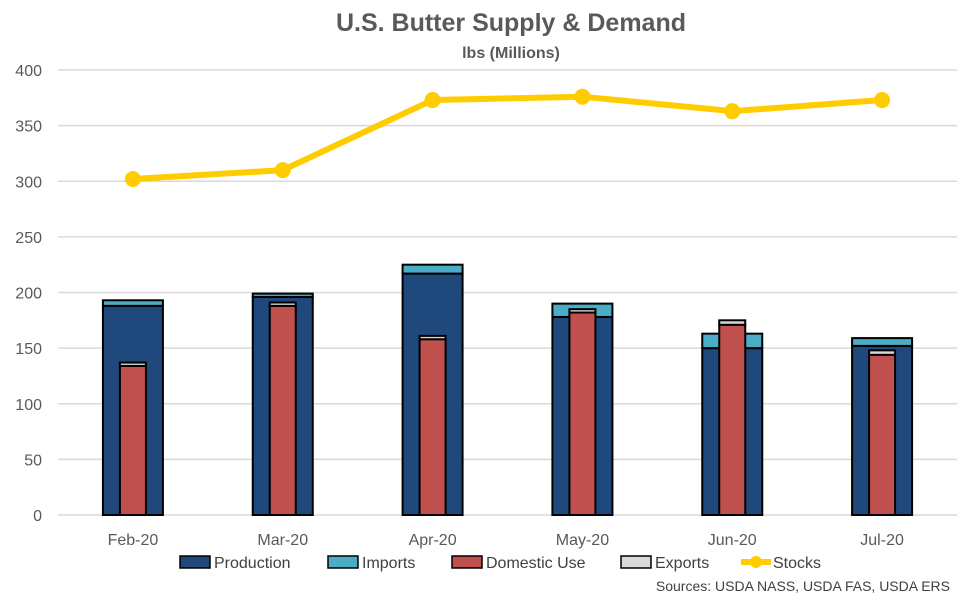  Describe the element at coordinates (511, 23) in the screenshot. I see `chart-title: U.S. Butter Supply & Demand` at that location.